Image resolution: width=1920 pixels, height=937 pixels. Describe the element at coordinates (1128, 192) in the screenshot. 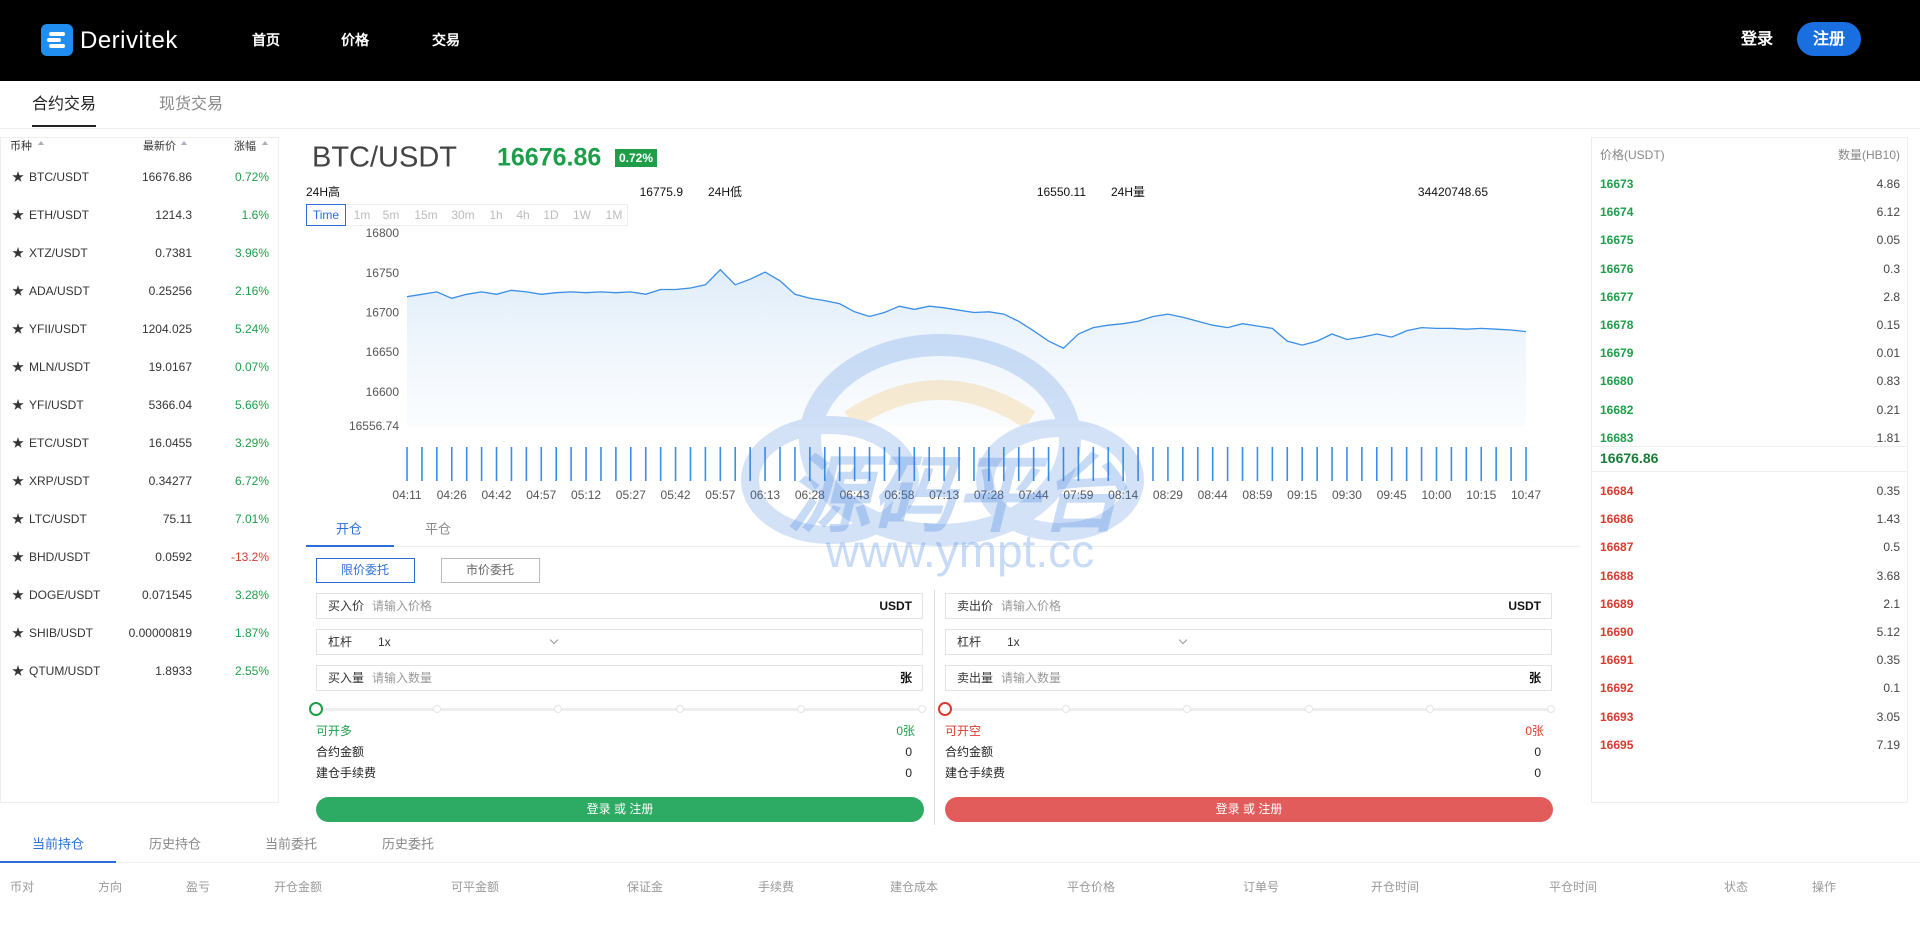

I see `stat-label: 24H量` at that location.